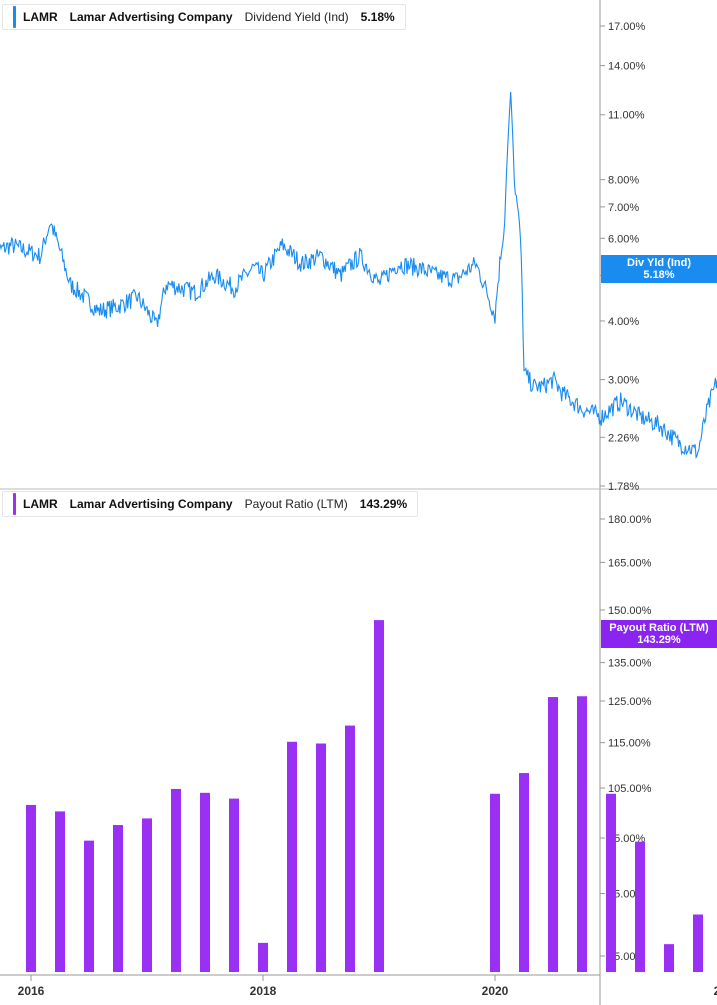 Image resolution: width=717 pixels, height=1005 pixels. What do you see at coordinates (623, 322) in the screenshot?
I see `y-tick-label: 4.00%` at bounding box center [623, 322].